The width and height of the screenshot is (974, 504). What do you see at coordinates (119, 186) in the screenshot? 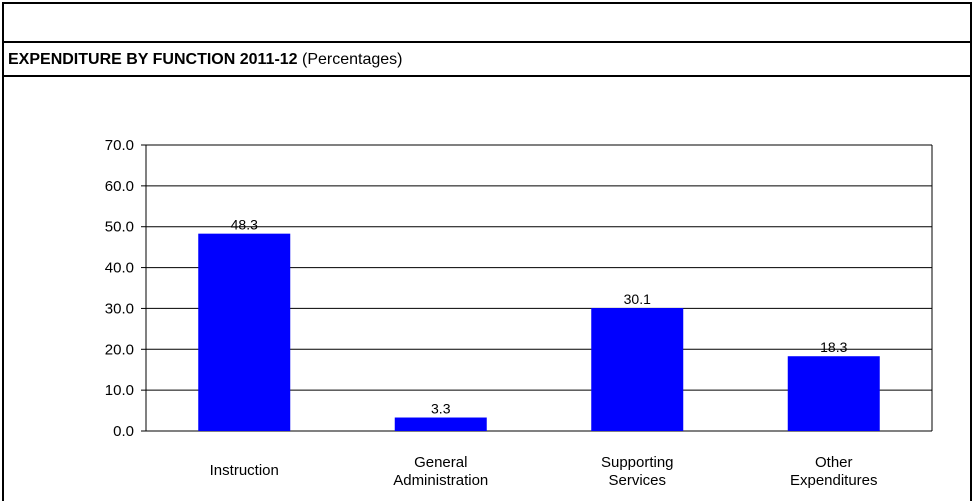
I see `y-tick-label: 60.0` at bounding box center [119, 186].